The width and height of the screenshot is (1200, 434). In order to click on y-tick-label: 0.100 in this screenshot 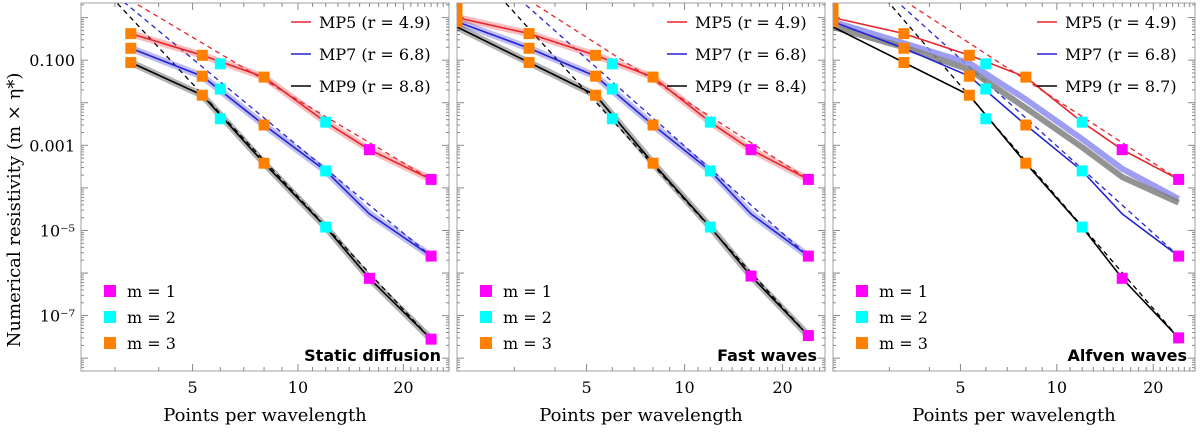, I will do `click(52, 60)`.